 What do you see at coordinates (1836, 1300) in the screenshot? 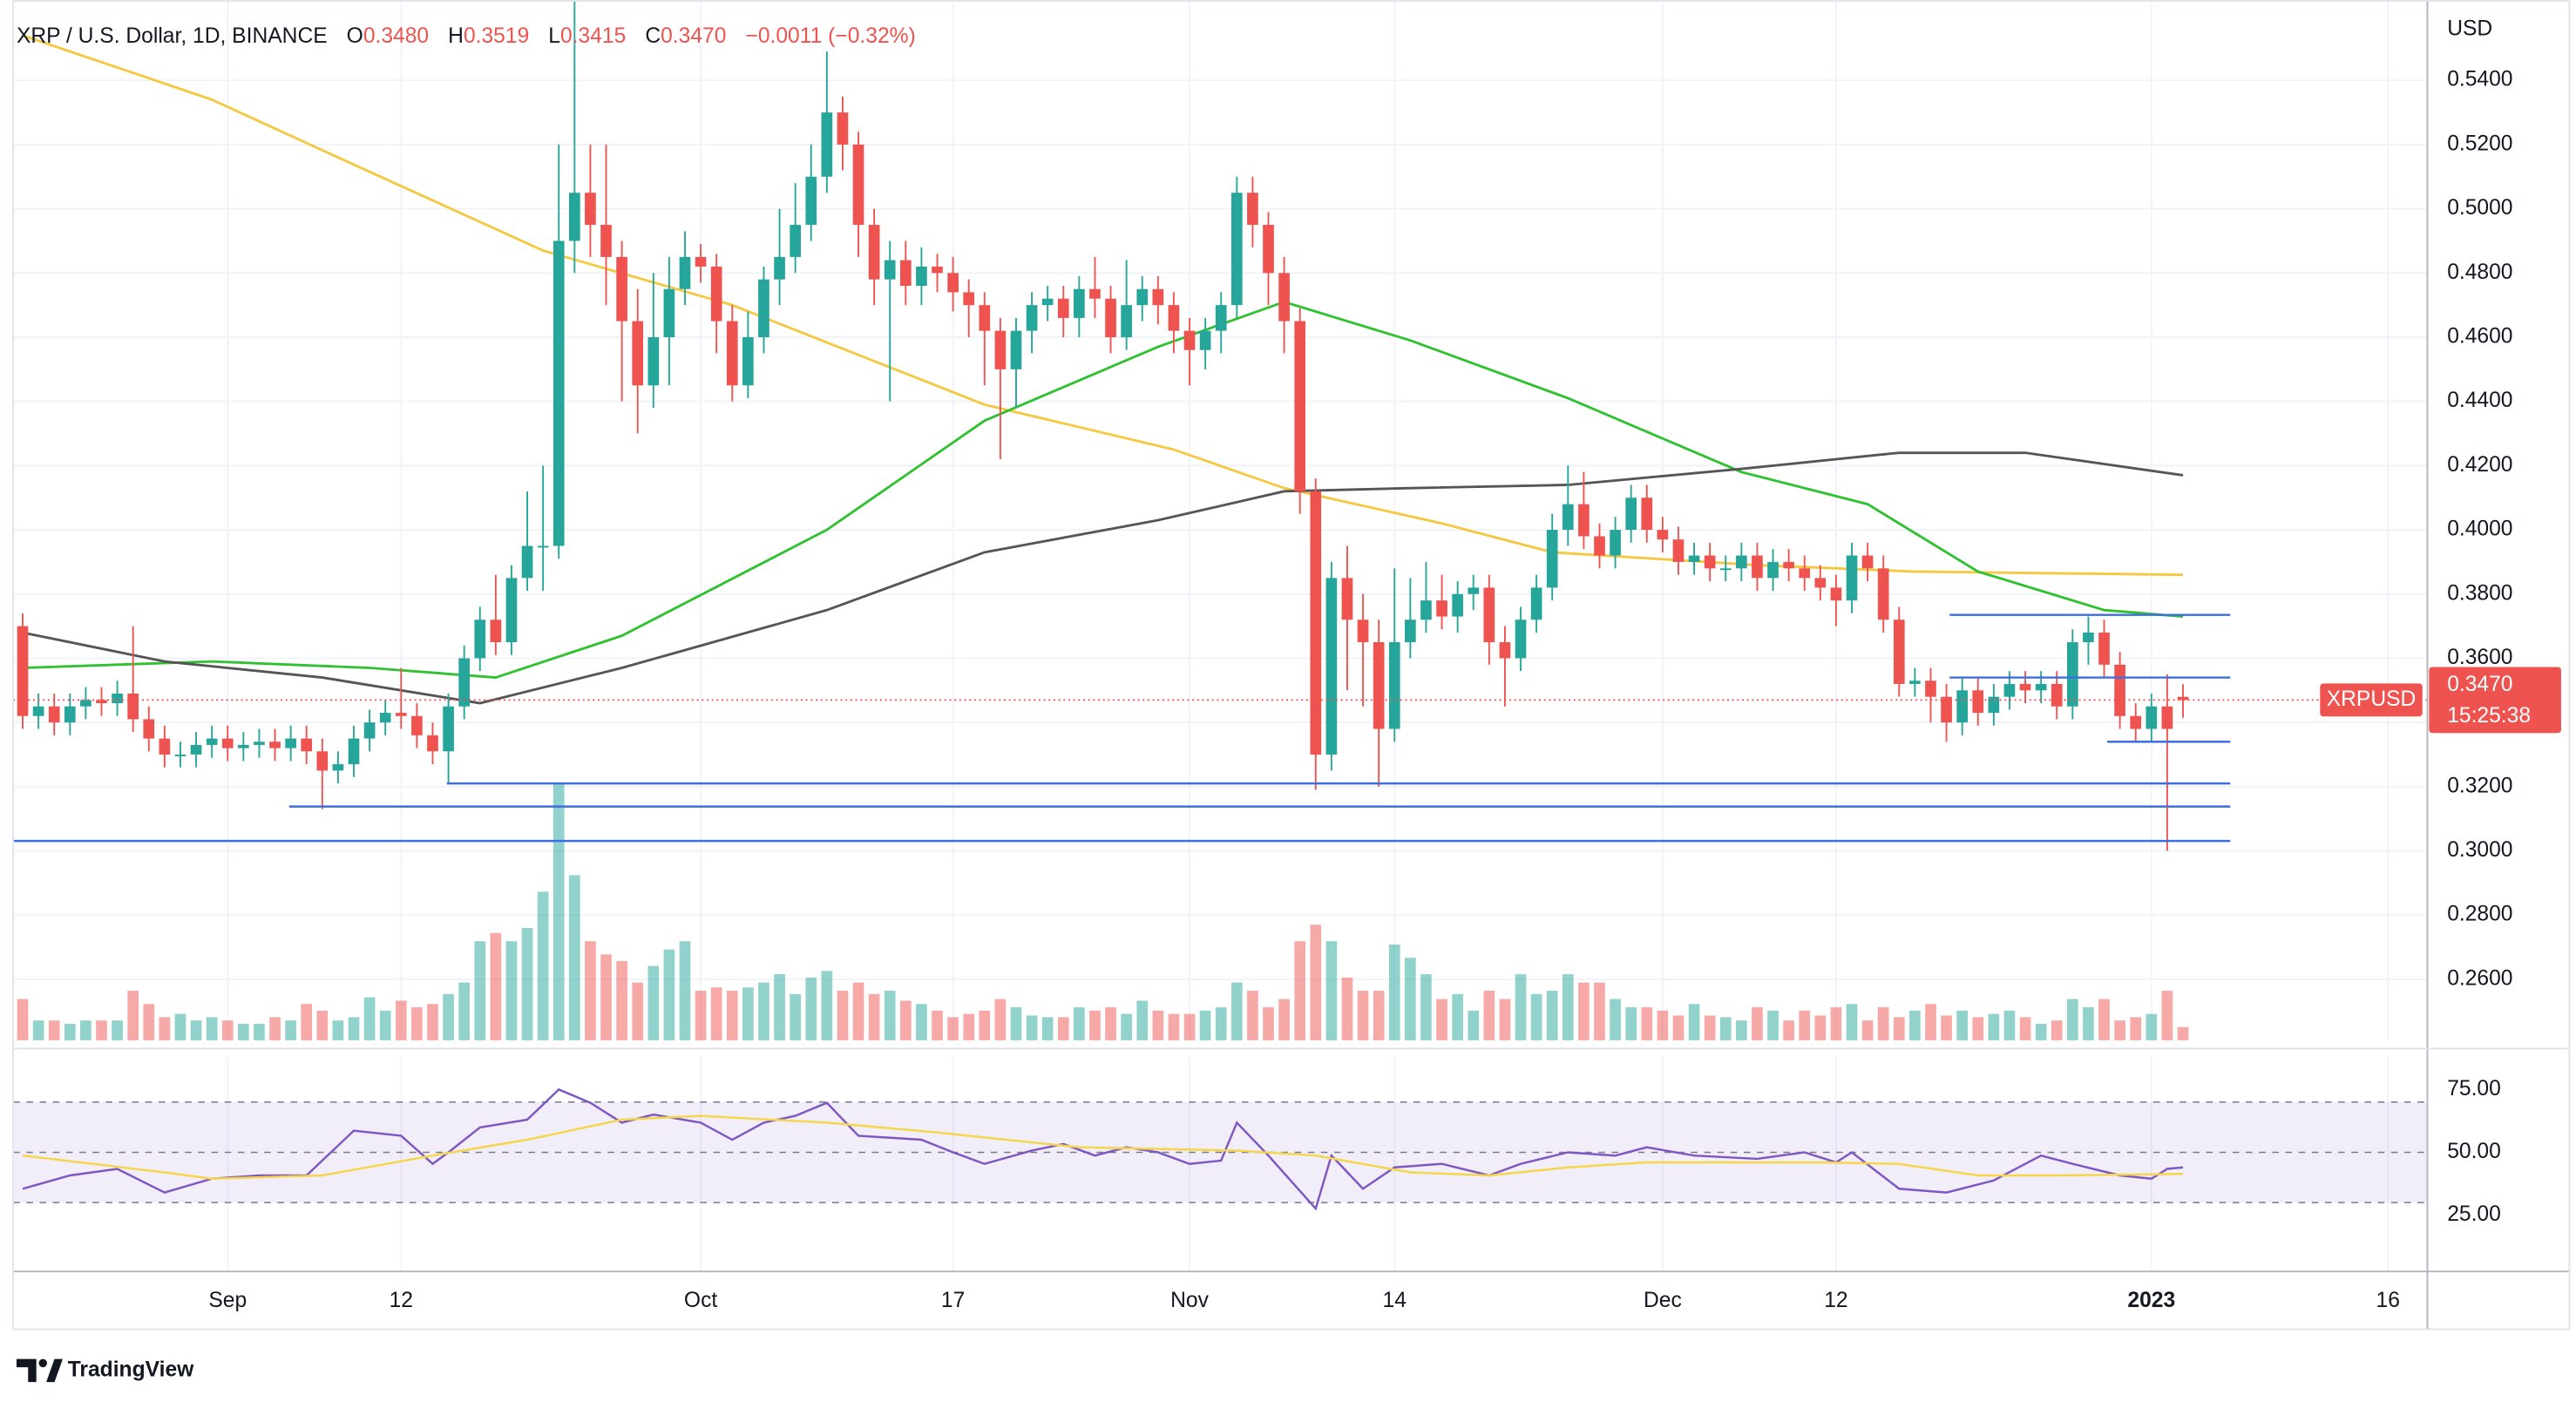
I see `x-tick-label: 12` at bounding box center [1836, 1300].